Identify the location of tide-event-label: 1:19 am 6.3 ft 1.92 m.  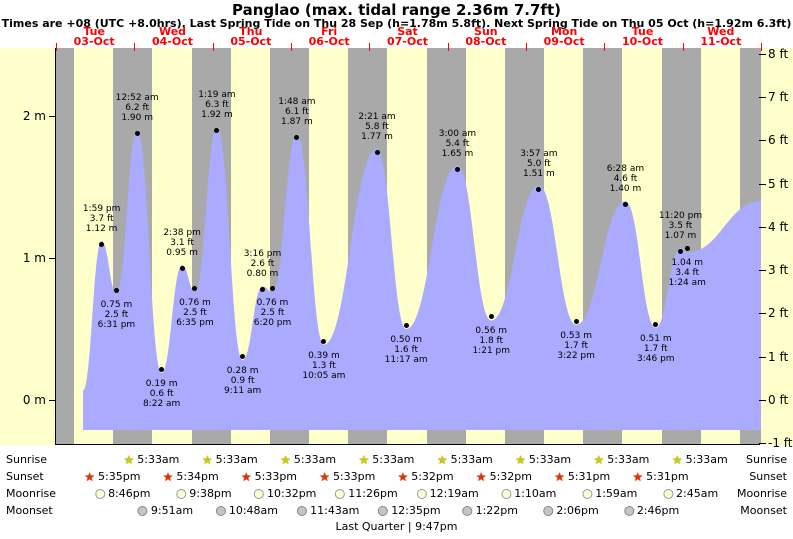
(216, 105).